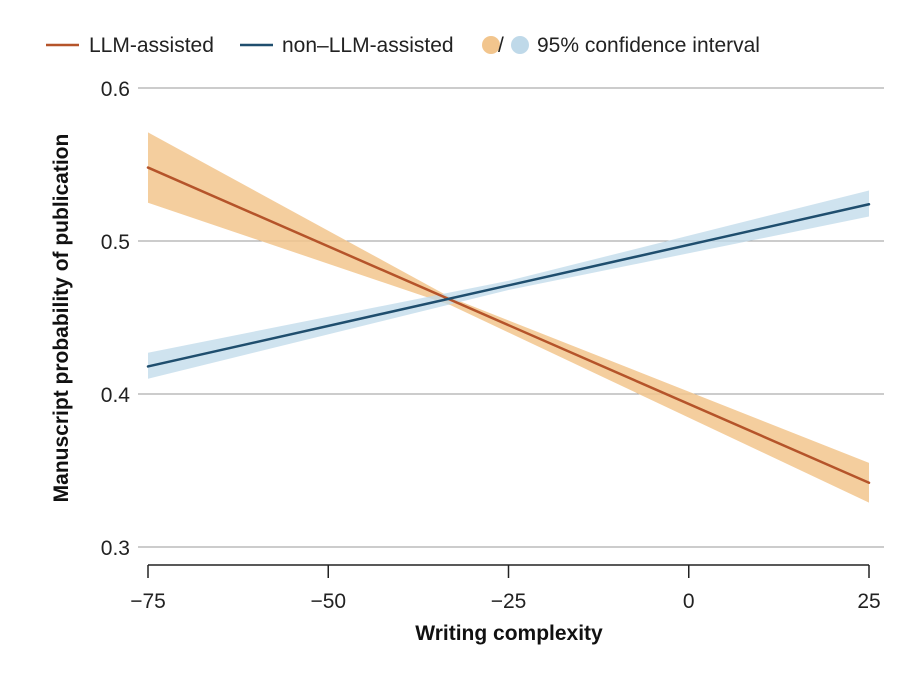 This screenshot has width=900, height=695. What do you see at coordinates (116, 319) in the screenshot?
I see `y-axis-ticks: 0.3 0.4 0.5 0.6` at bounding box center [116, 319].